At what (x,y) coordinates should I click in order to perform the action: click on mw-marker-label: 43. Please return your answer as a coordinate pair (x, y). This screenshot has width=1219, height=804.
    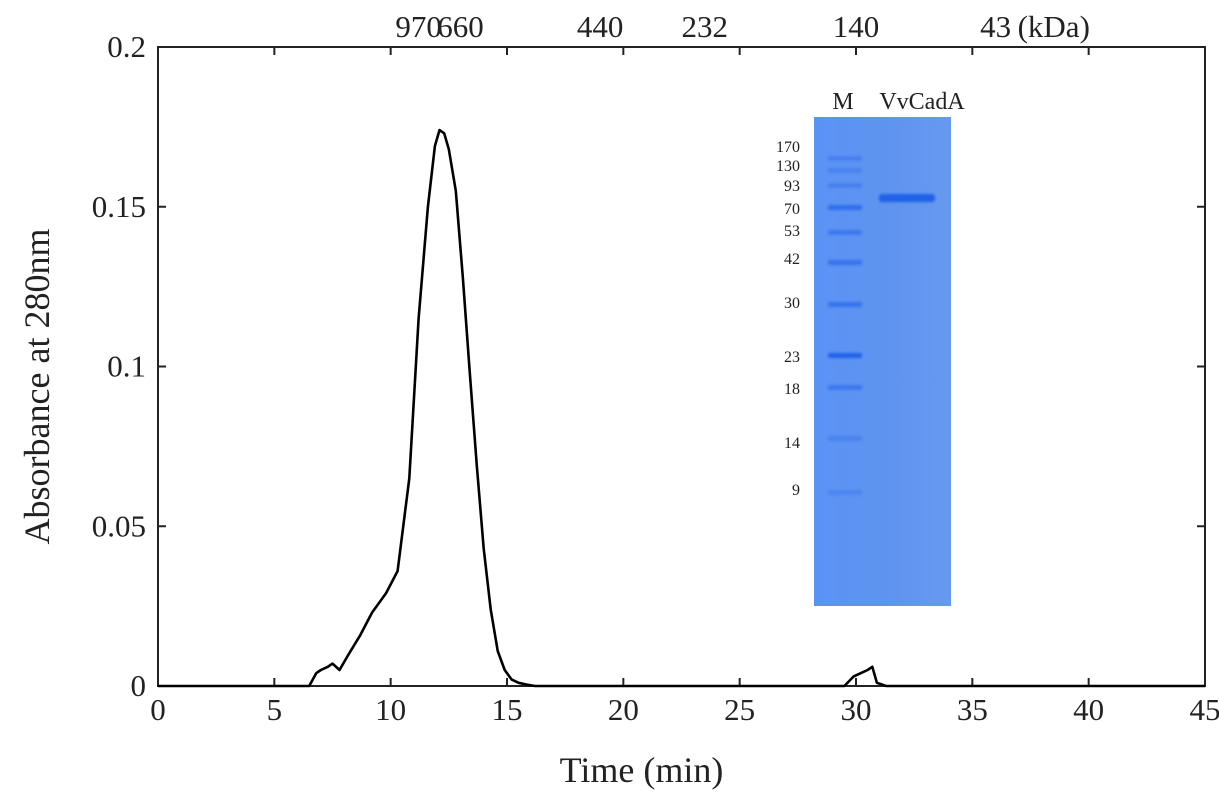
    Looking at the image, I should click on (995, 26).